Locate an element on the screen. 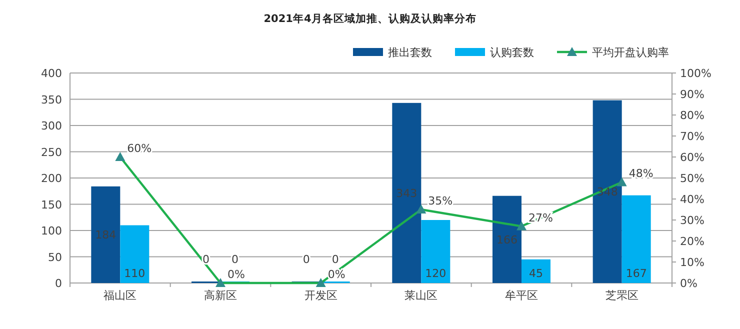  data-label: 45 is located at coordinates (536, 273).